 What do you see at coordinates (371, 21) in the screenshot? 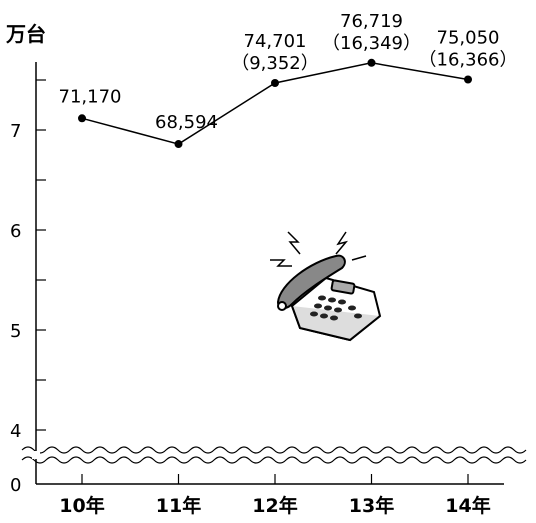
I see `data-label: 76,719` at bounding box center [371, 21].